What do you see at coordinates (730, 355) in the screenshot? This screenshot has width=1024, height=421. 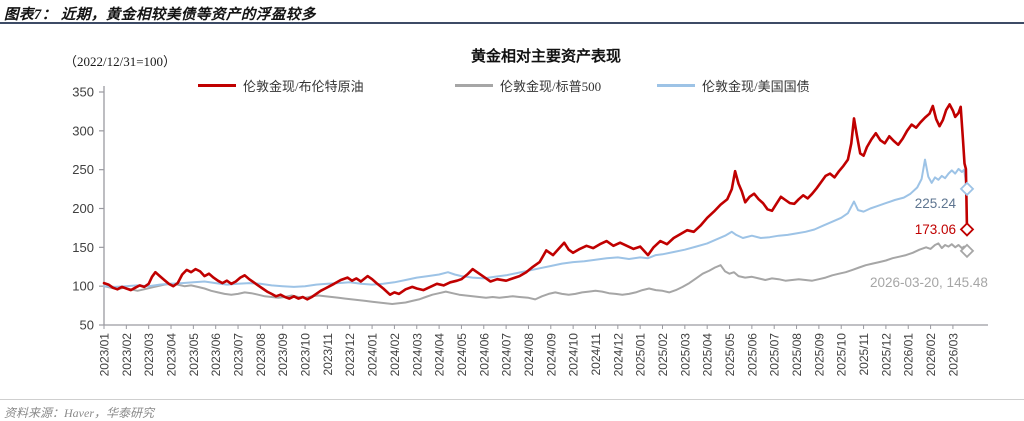 I see `x-tick-label: 2025/05` at bounding box center [730, 355].